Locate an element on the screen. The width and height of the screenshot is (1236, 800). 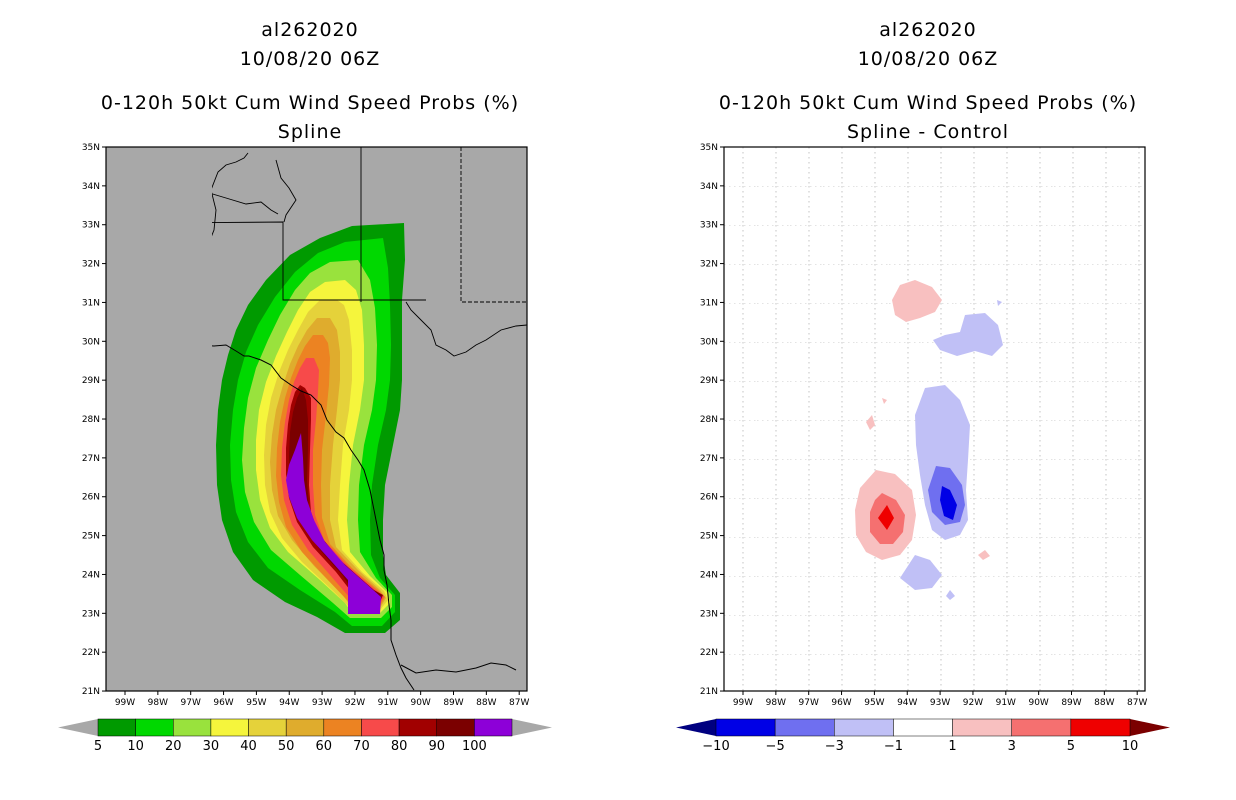
lon-tick-label: 97W is located at coordinates (809, 703).